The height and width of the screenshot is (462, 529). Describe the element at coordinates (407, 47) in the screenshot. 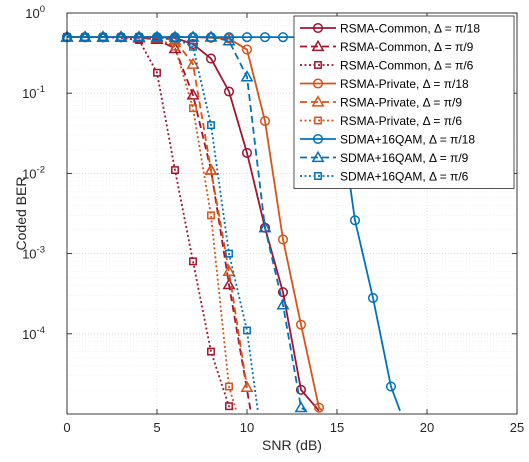

I see `legend-label: RSMA-Common, Δ = π/9` at that location.